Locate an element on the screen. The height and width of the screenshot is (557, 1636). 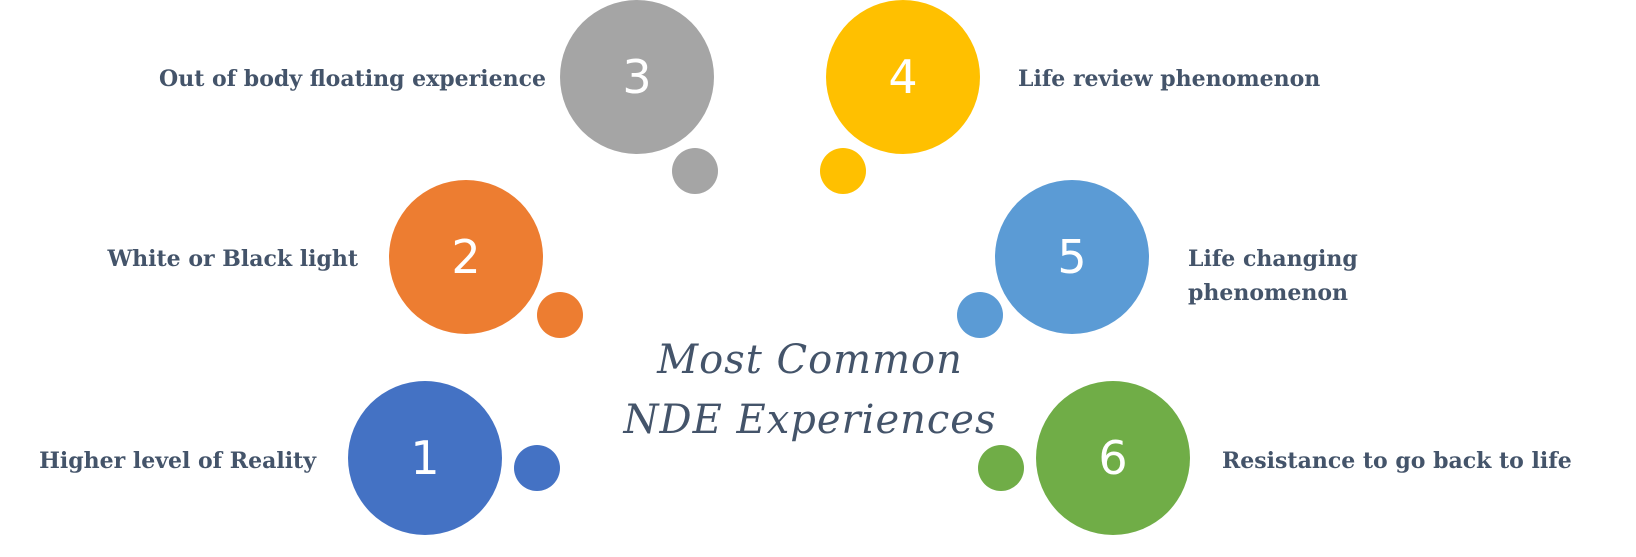
item-1-label: Higher level of Reality is located at coordinates (177, 461).